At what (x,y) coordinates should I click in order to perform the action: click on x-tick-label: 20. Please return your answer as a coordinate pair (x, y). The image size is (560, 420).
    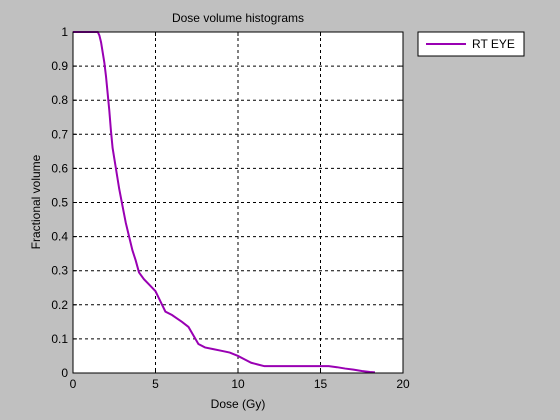
    Looking at the image, I should click on (403, 384).